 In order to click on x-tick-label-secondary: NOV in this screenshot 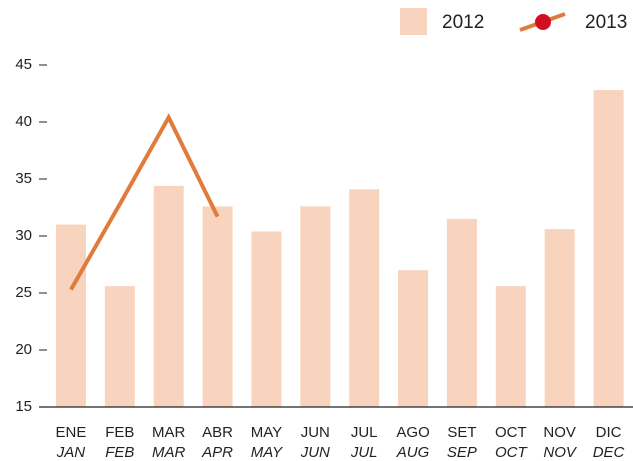, I will do `click(560, 452)`.